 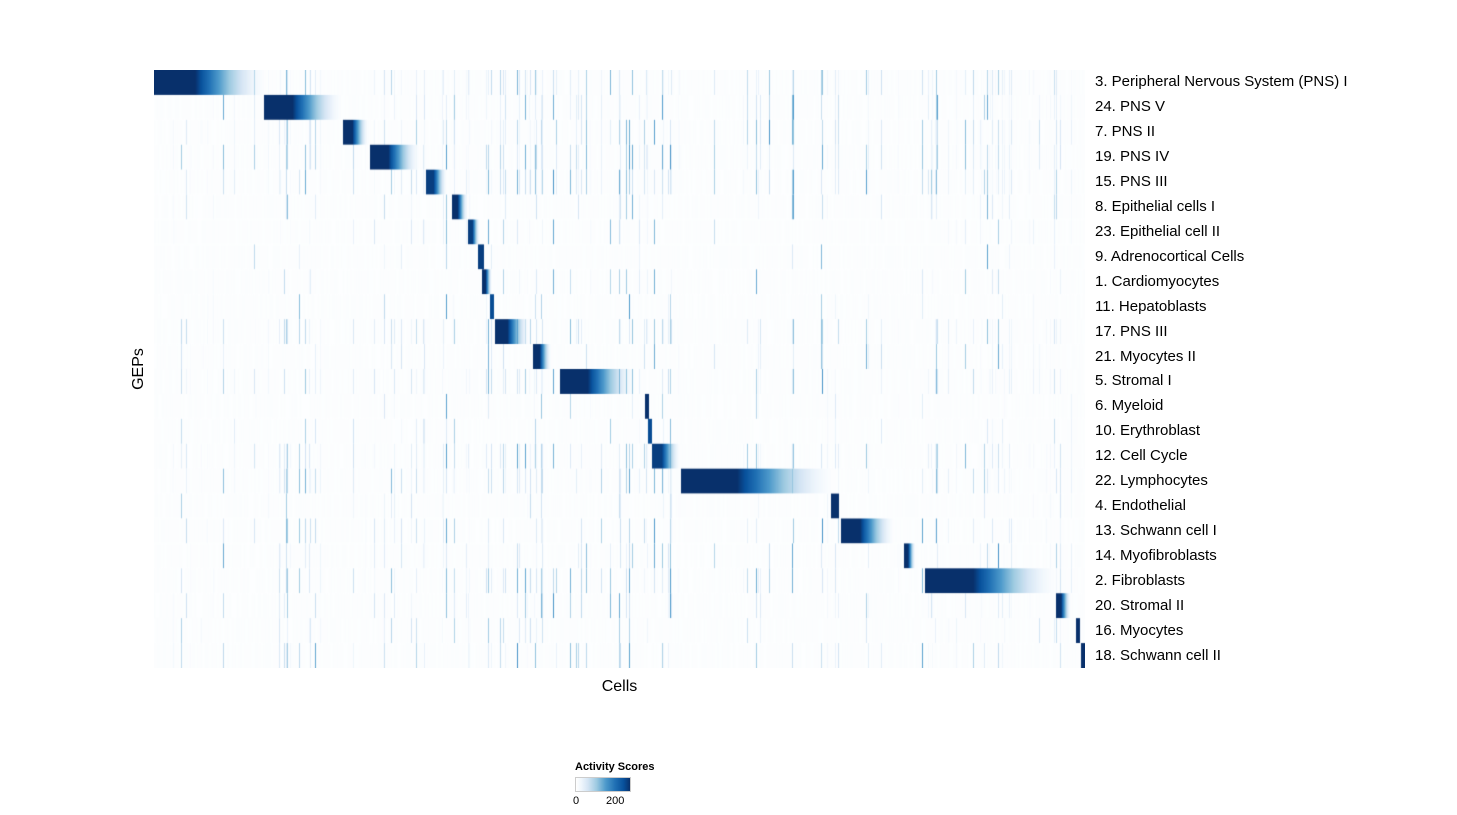 What do you see at coordinates (1170, 256) in the screenshot?
I see `gep-row-label: 9. Adrenocortical Cells` at bounding box center [1170, 256].